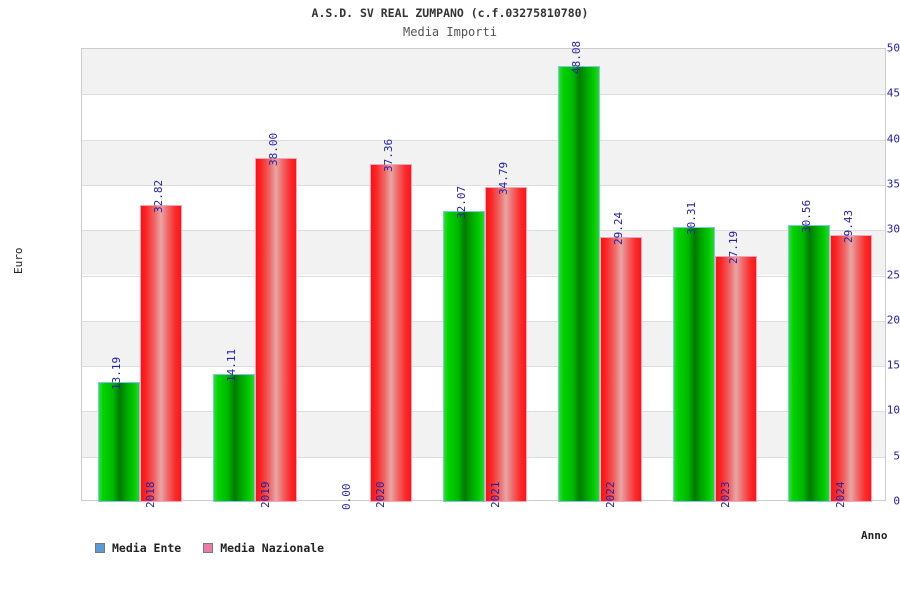 This screenshot has width=900, height=600. What do you see at coordinates (495, 495) in the screenshot?
I see `x-tick-label: 2021` at bounding box center [495, 495].